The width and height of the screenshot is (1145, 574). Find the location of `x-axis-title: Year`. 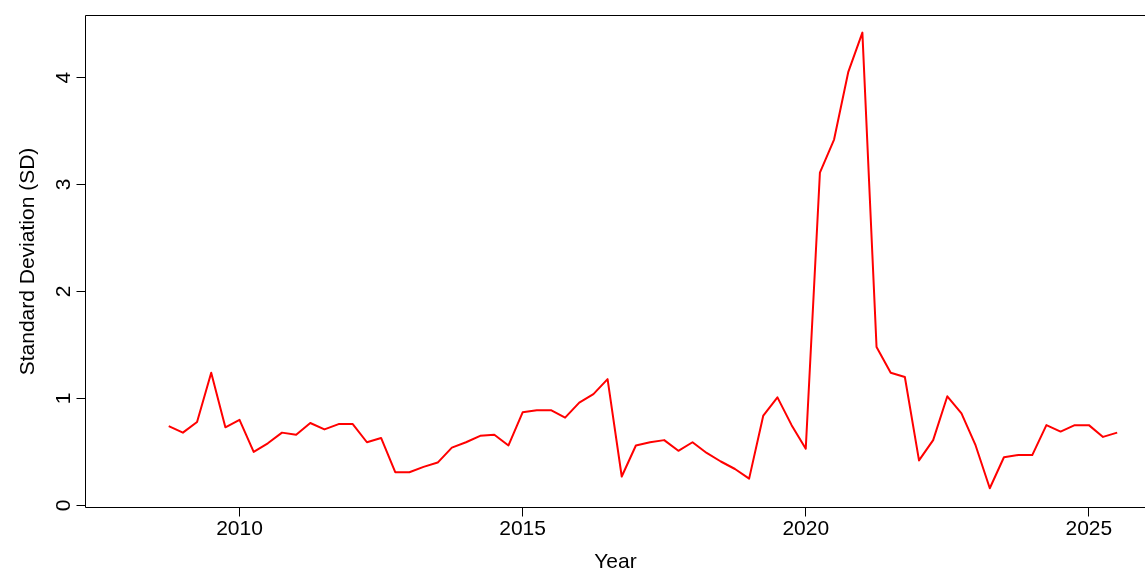

x-axis-title: Year is located at coordinates (615, 560).